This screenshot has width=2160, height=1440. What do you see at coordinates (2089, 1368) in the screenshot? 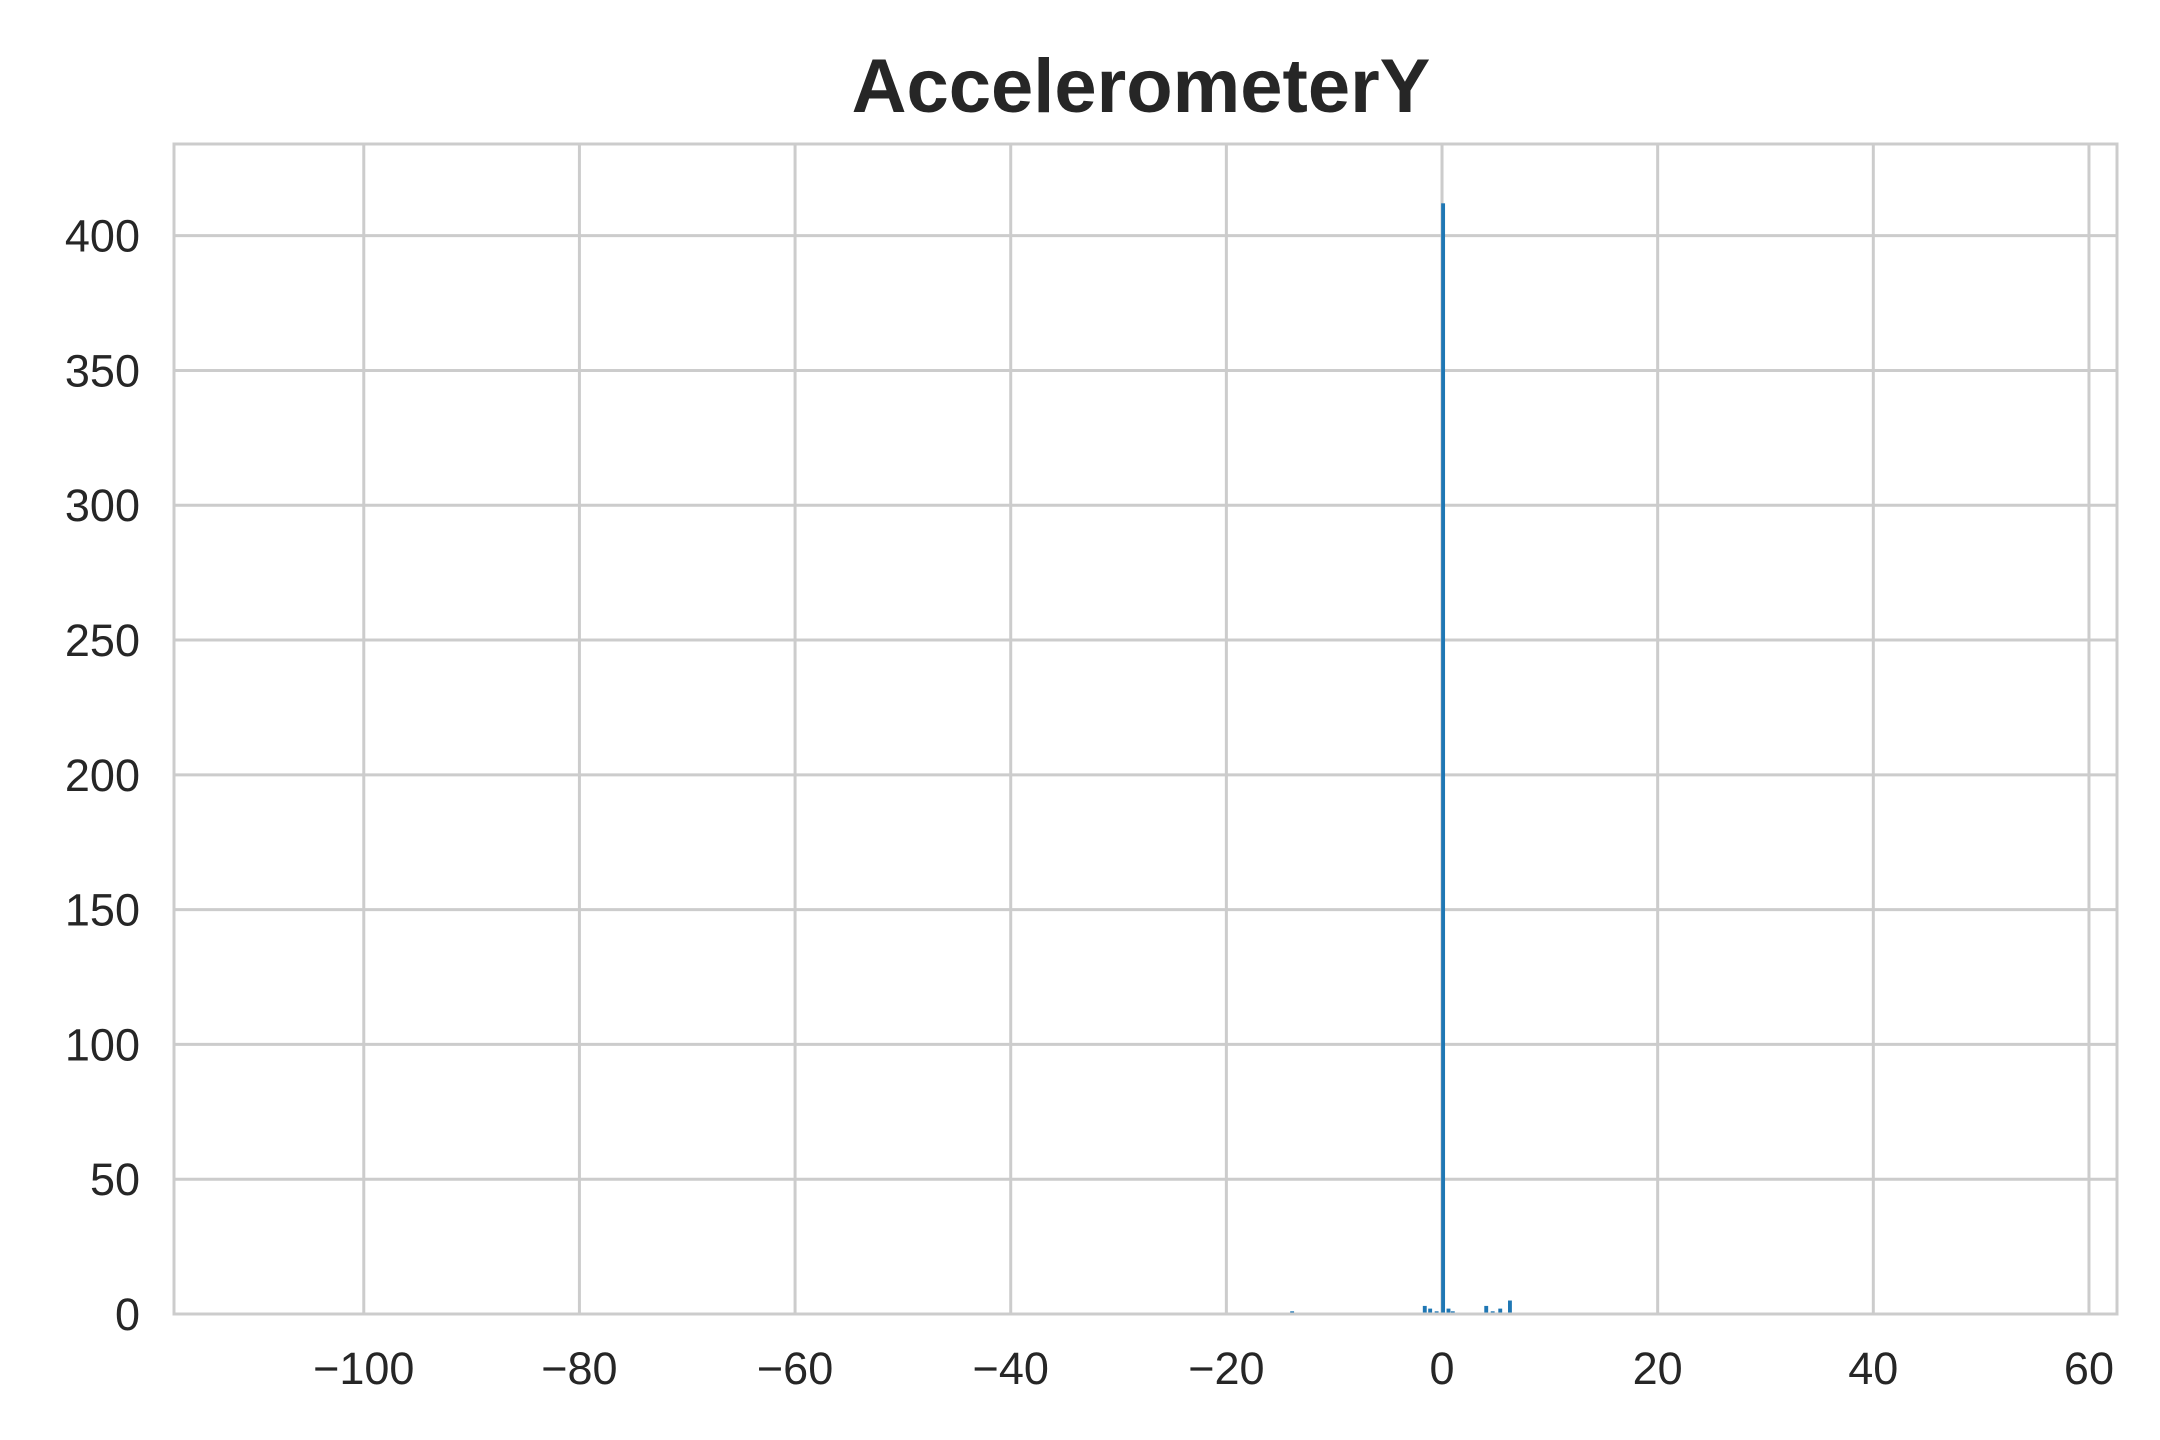
I see `x-tick-label: 60` at bounding box center [2089, 1368].